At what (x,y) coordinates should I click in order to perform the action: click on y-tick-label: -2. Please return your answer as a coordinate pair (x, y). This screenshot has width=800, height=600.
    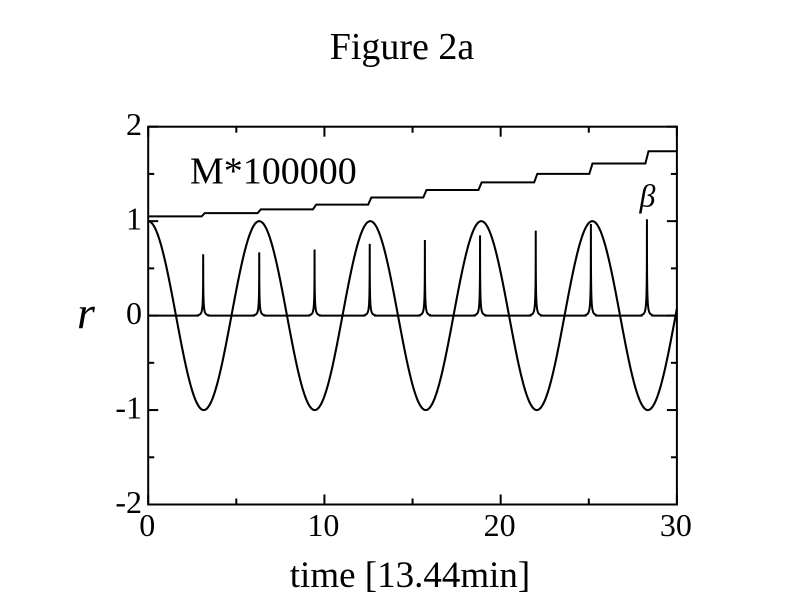
    Looking at the image, I should click on (128, 502).